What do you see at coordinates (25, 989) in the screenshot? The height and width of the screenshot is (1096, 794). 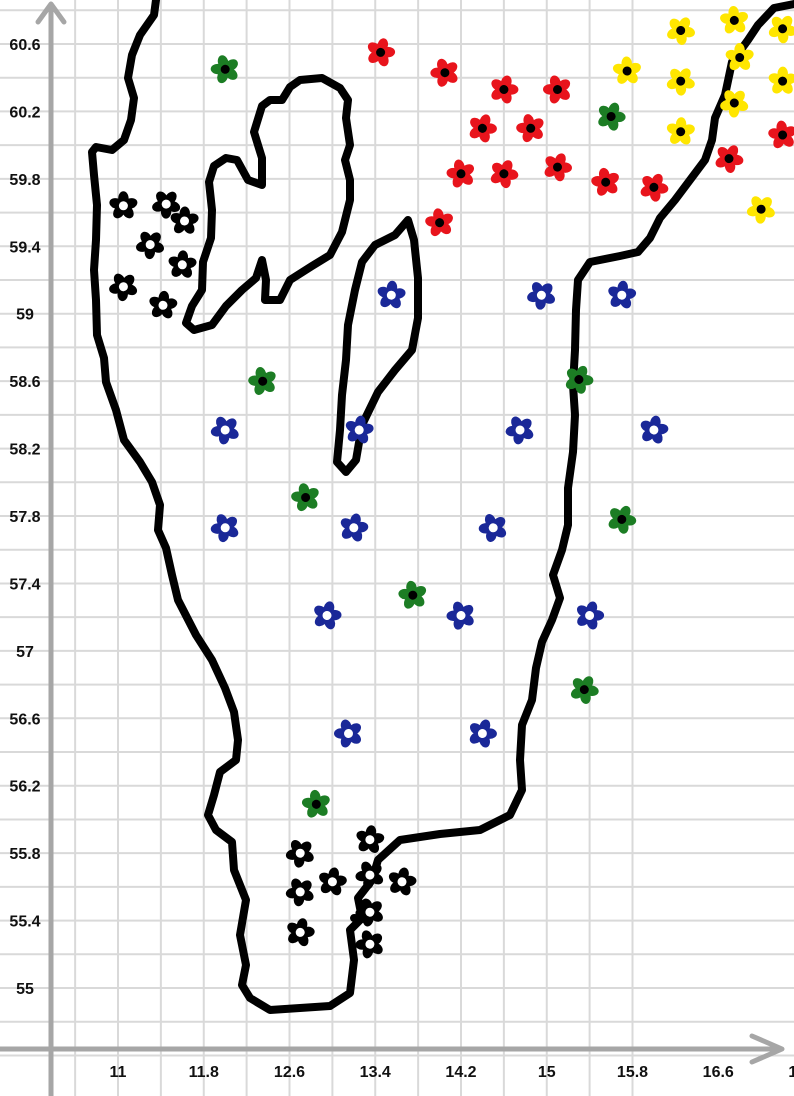 I see `y-tick-label: 55` at bounding box center [25, 989].